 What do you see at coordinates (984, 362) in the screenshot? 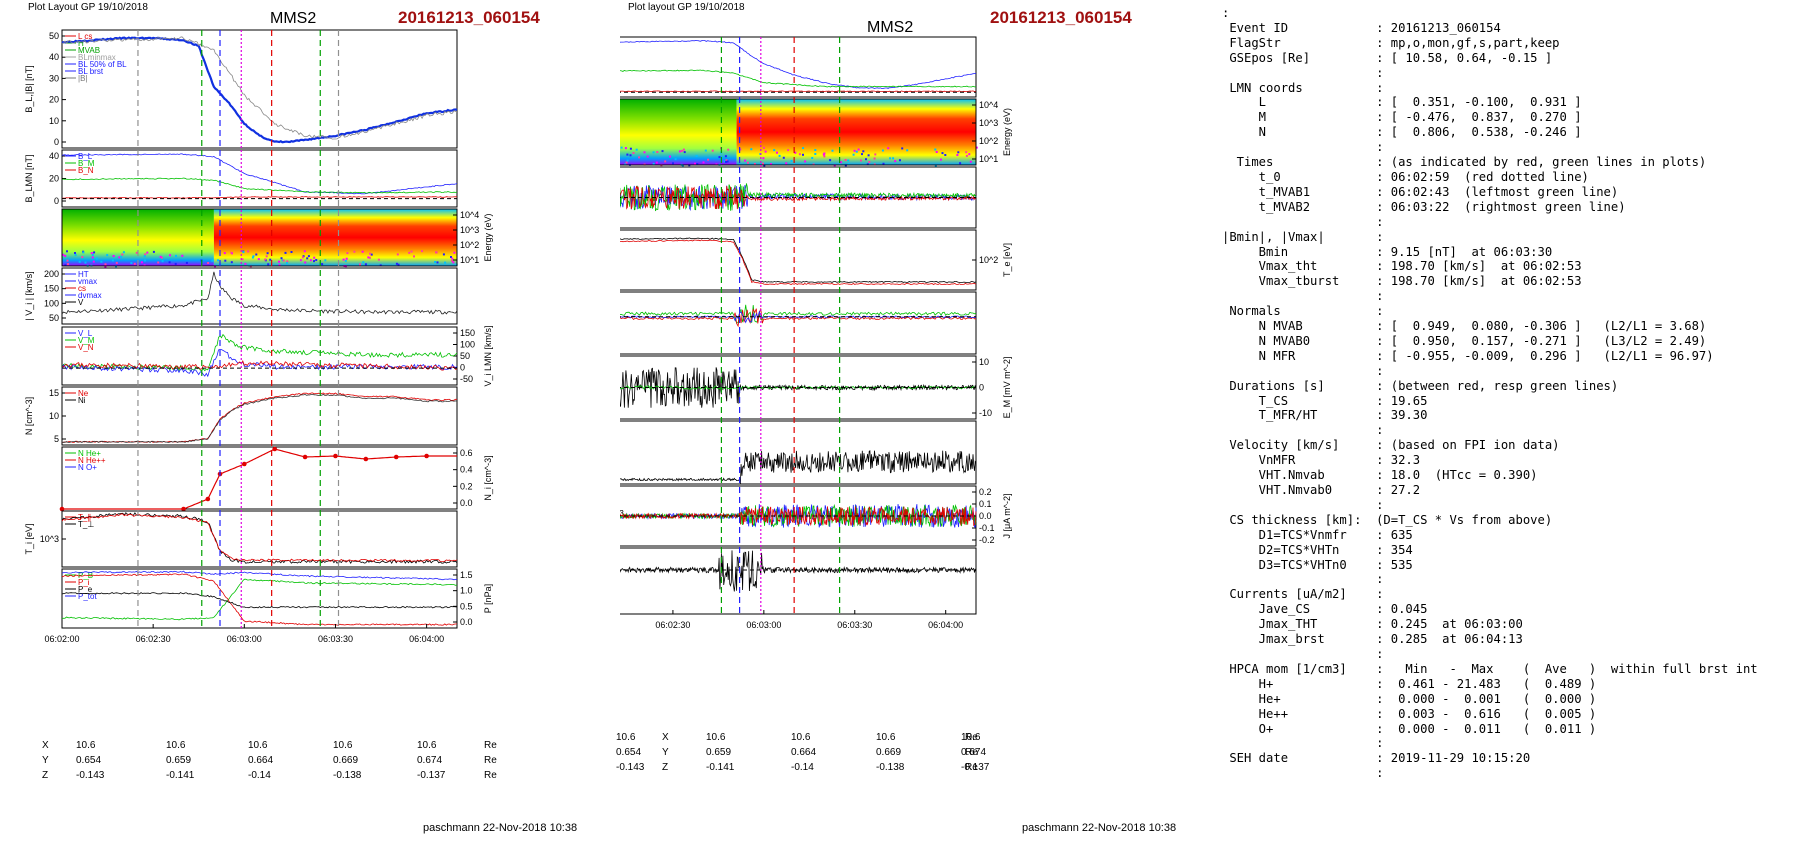
I see `tick-label: 10` at bounding box center [984, 362].